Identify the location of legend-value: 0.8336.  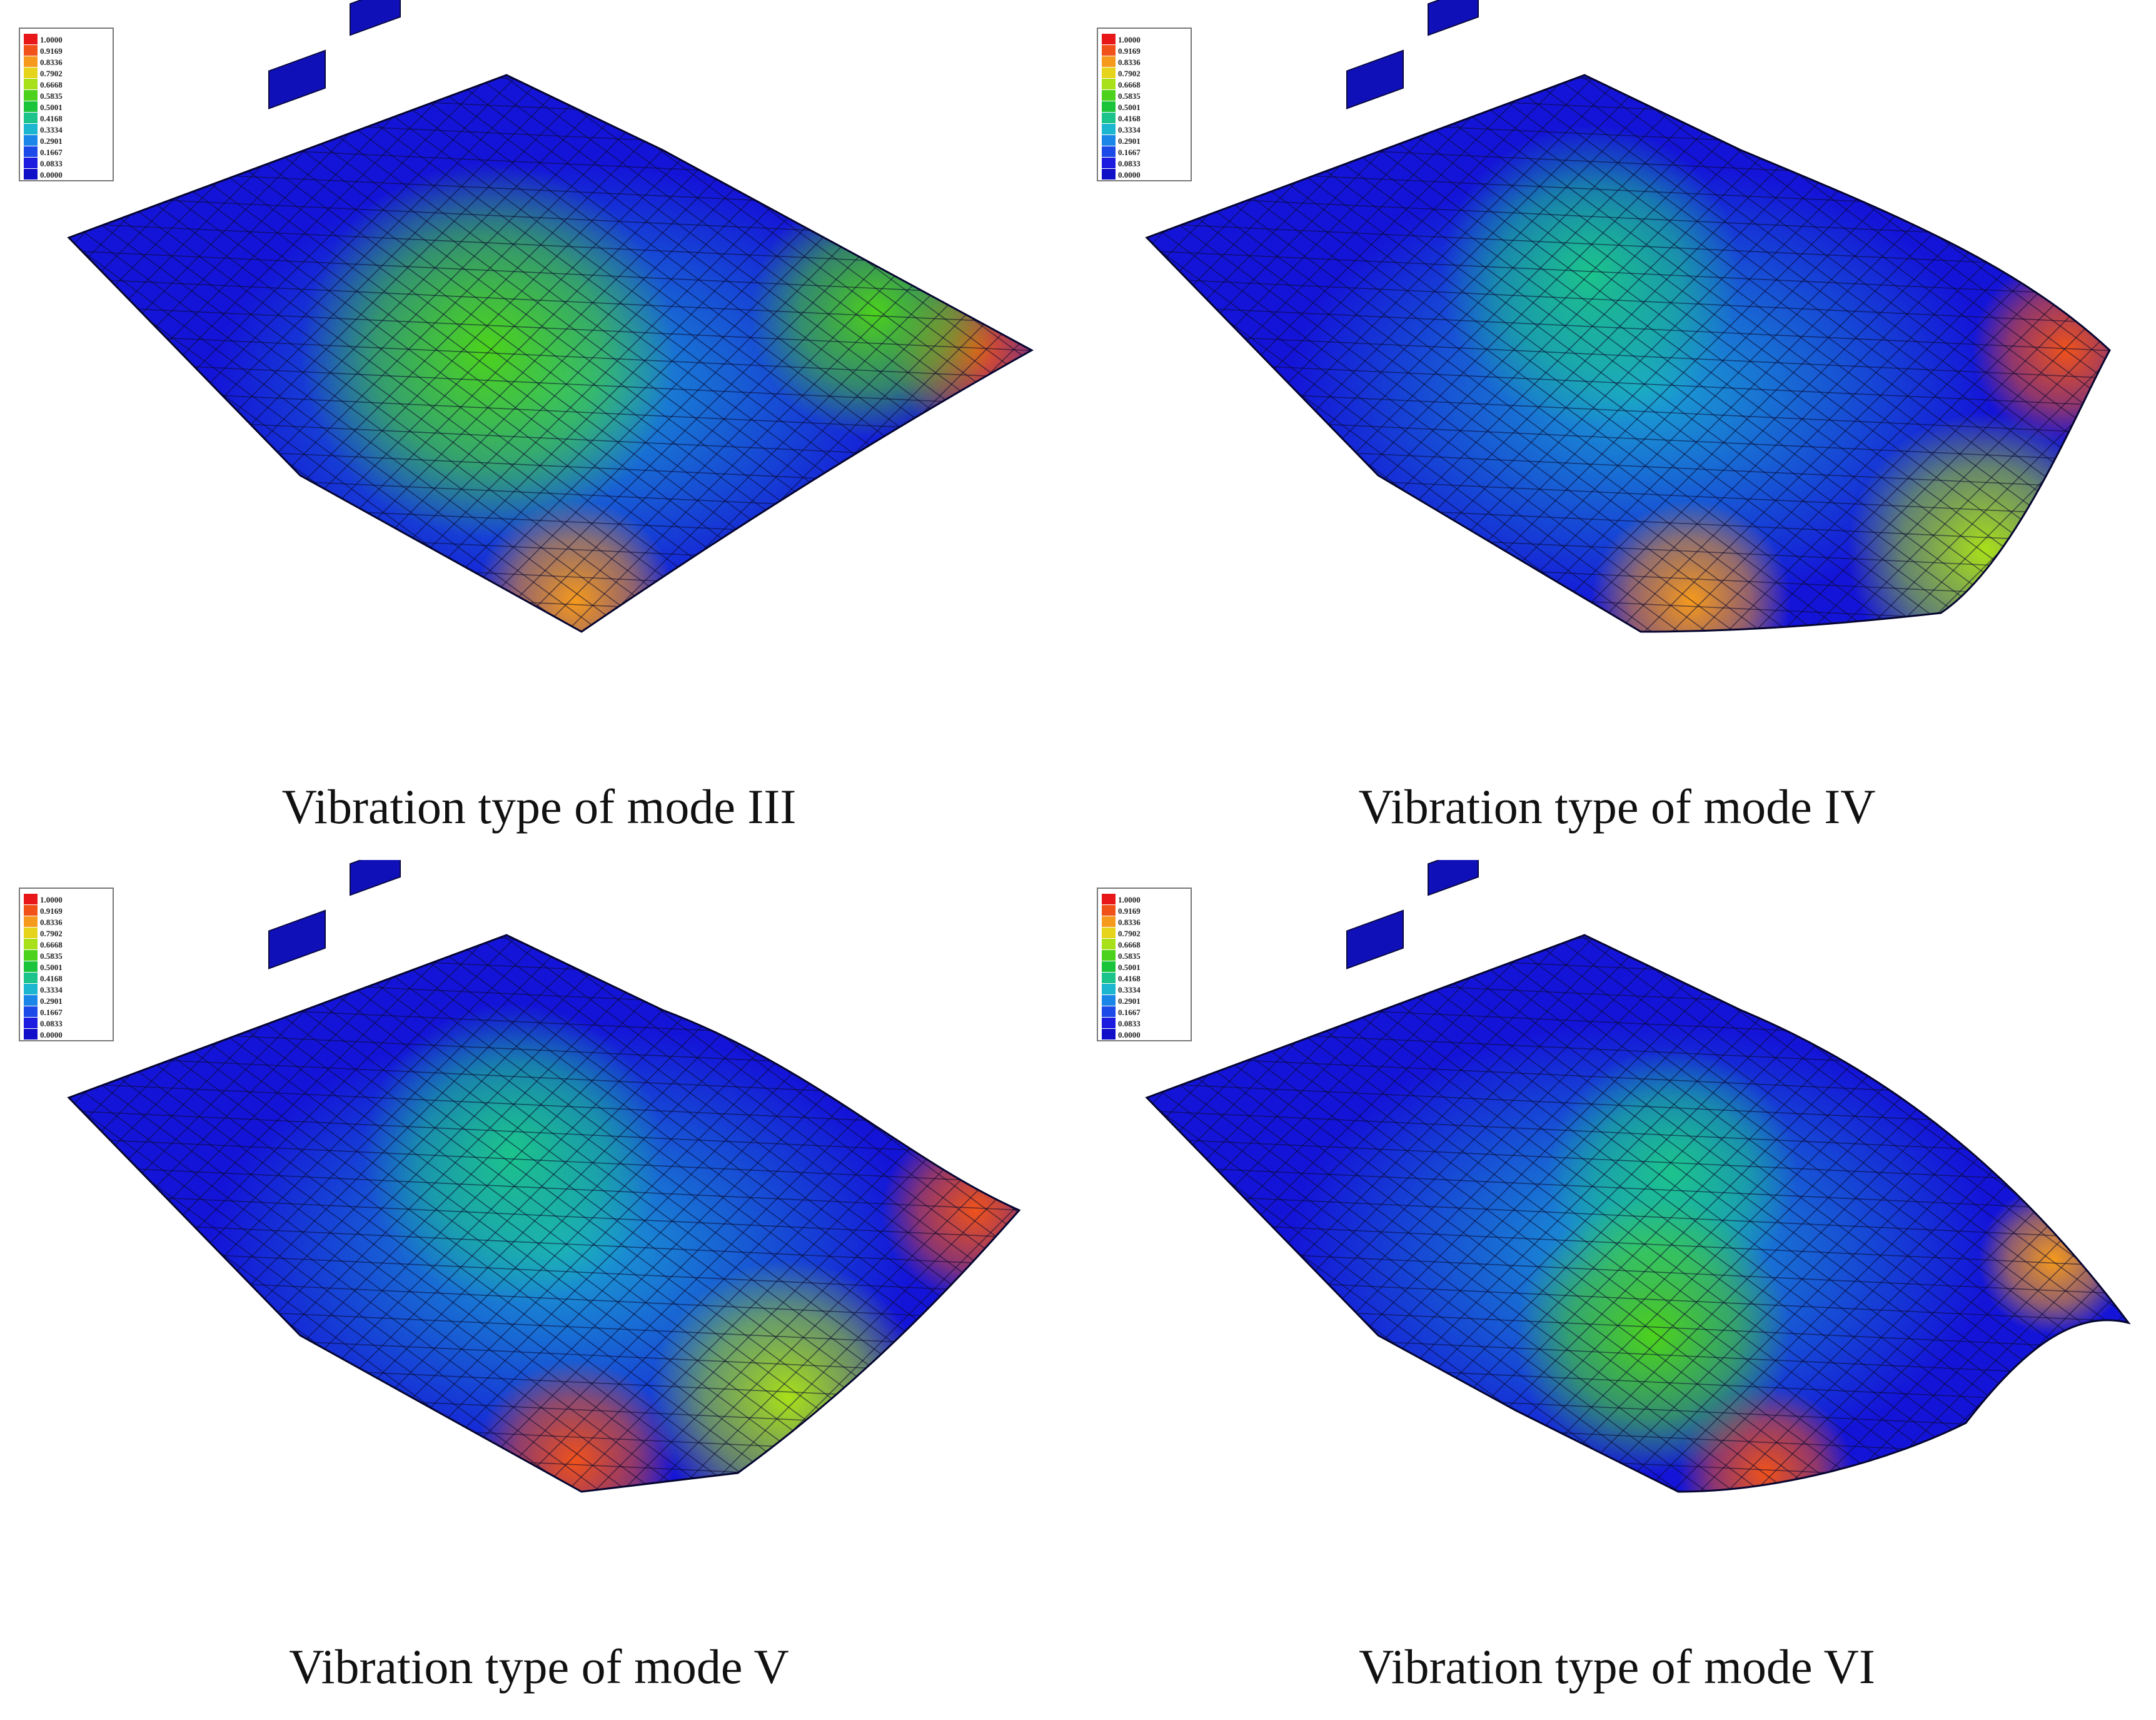
(1129, 922).